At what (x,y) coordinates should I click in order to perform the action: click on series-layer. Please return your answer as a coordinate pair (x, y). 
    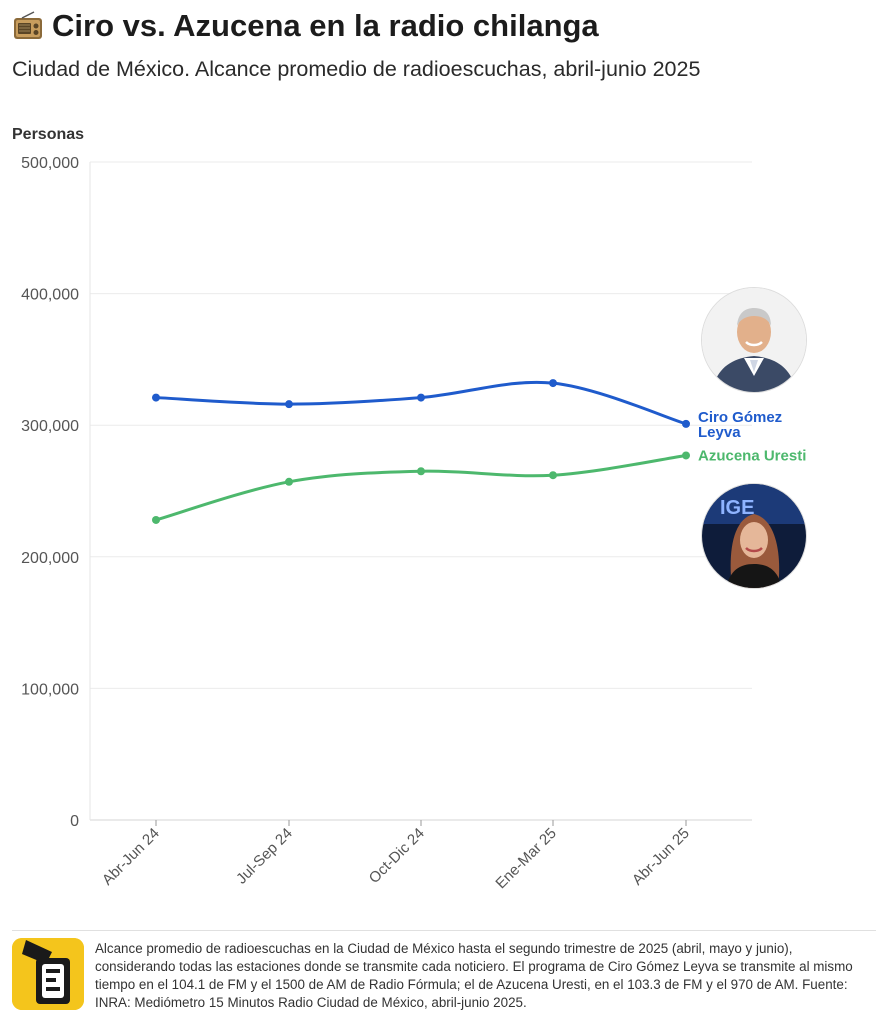
    Looking at the image, I should click on (421, 451).